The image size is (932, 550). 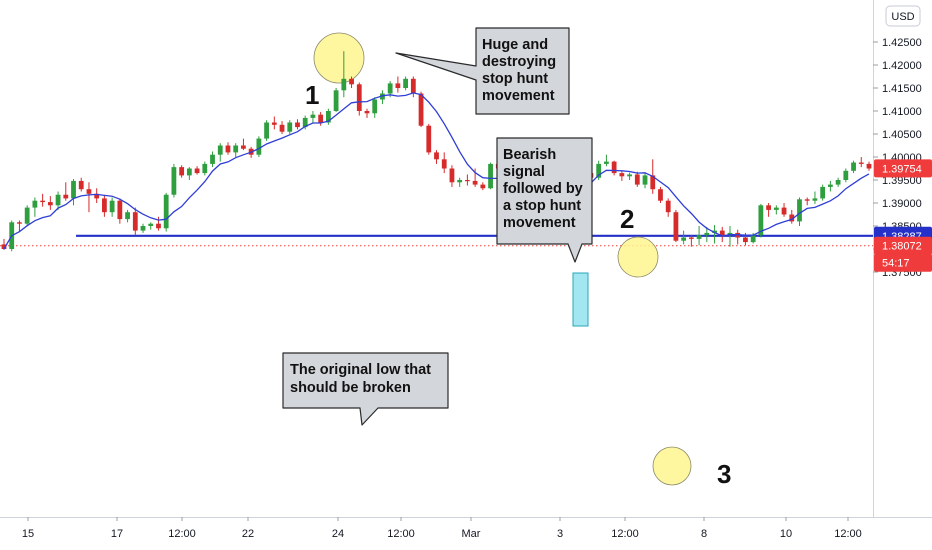 I want to click on currency-badge: USD, so click(x=903, y=16).